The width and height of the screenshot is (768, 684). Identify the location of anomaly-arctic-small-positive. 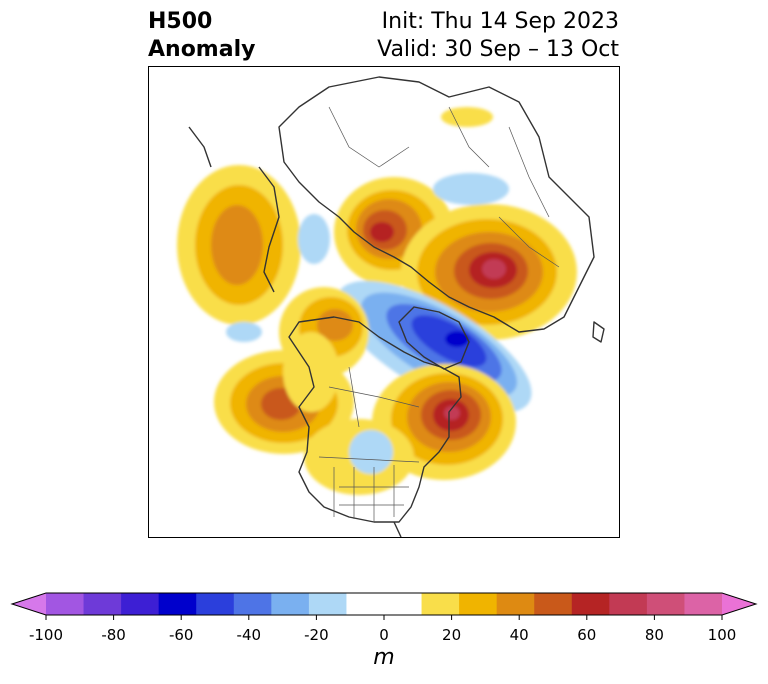
(467, 117).